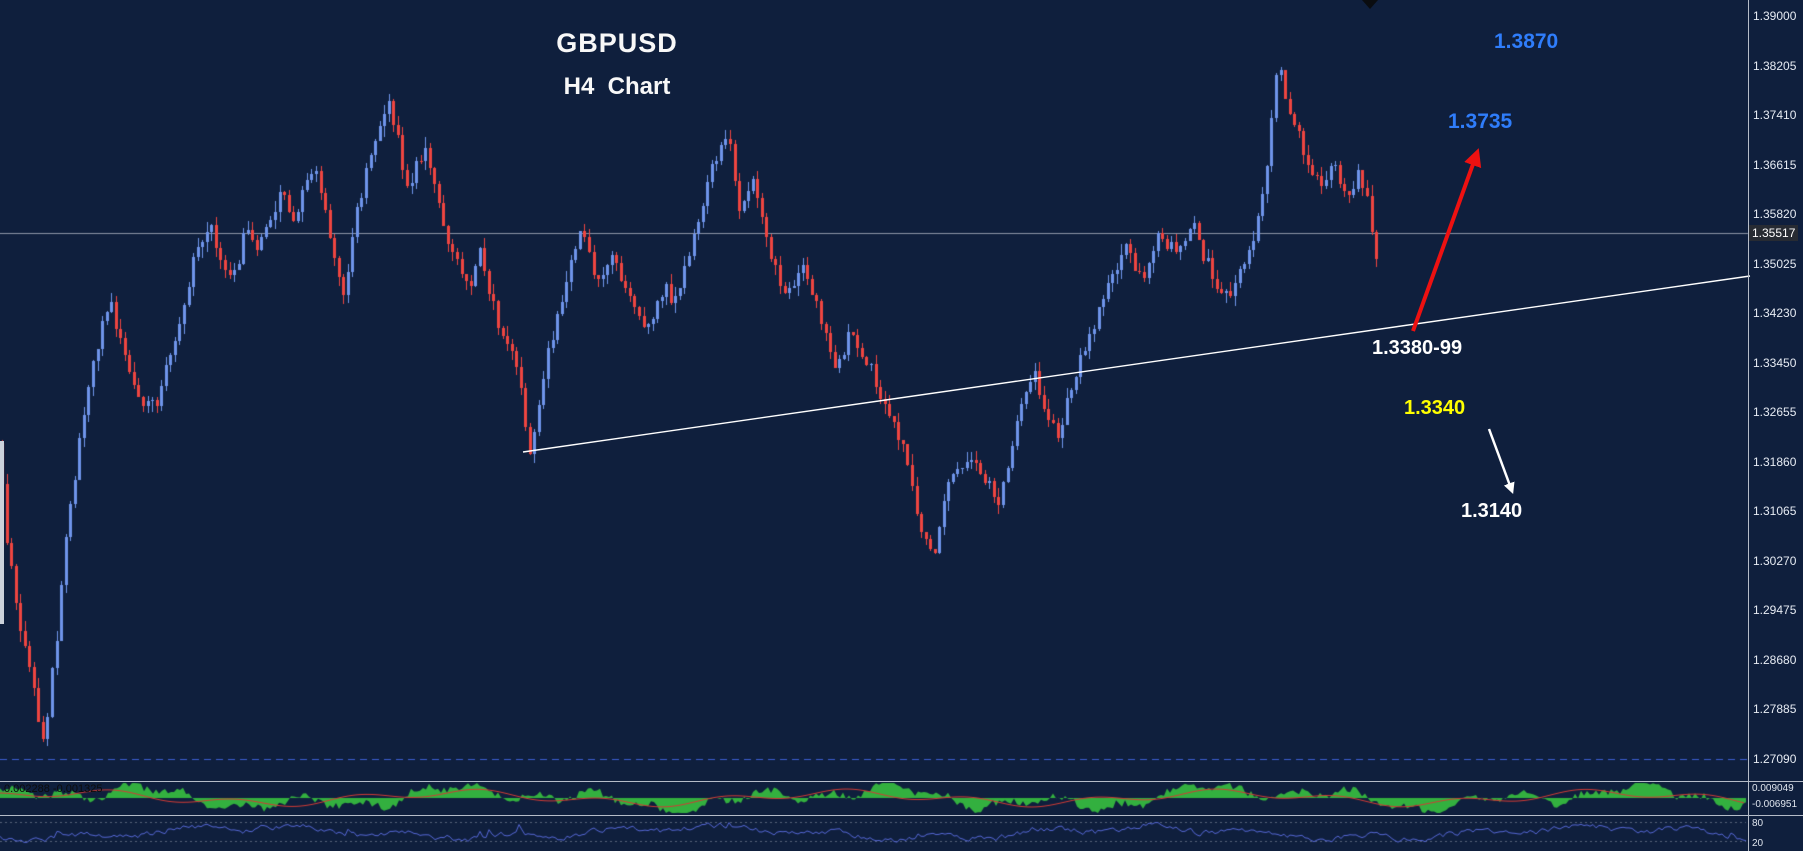  I want to click on indicator2-axis-top-label: 80, so click(1758, 823).